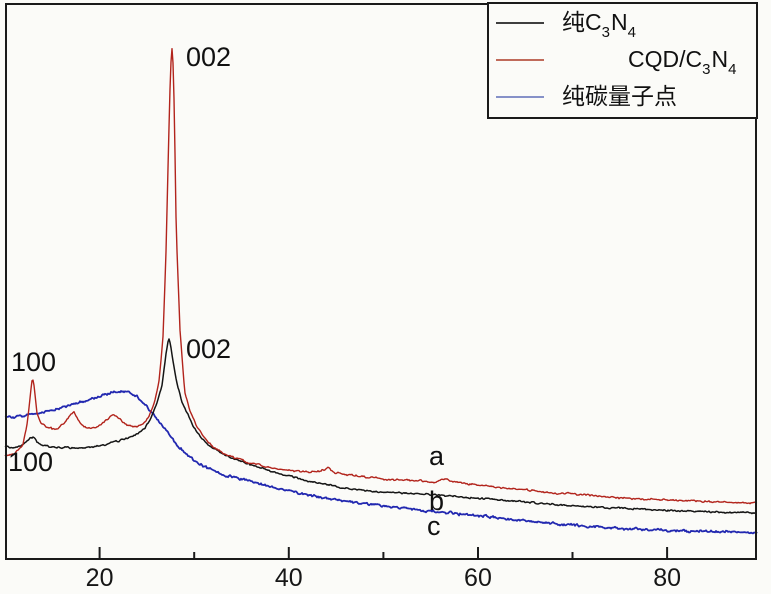 The width and height of the screenshot is (771, 594). I want to click on legend-label-cqd-c3n4: CQD/C3N4, so click(682, 62).